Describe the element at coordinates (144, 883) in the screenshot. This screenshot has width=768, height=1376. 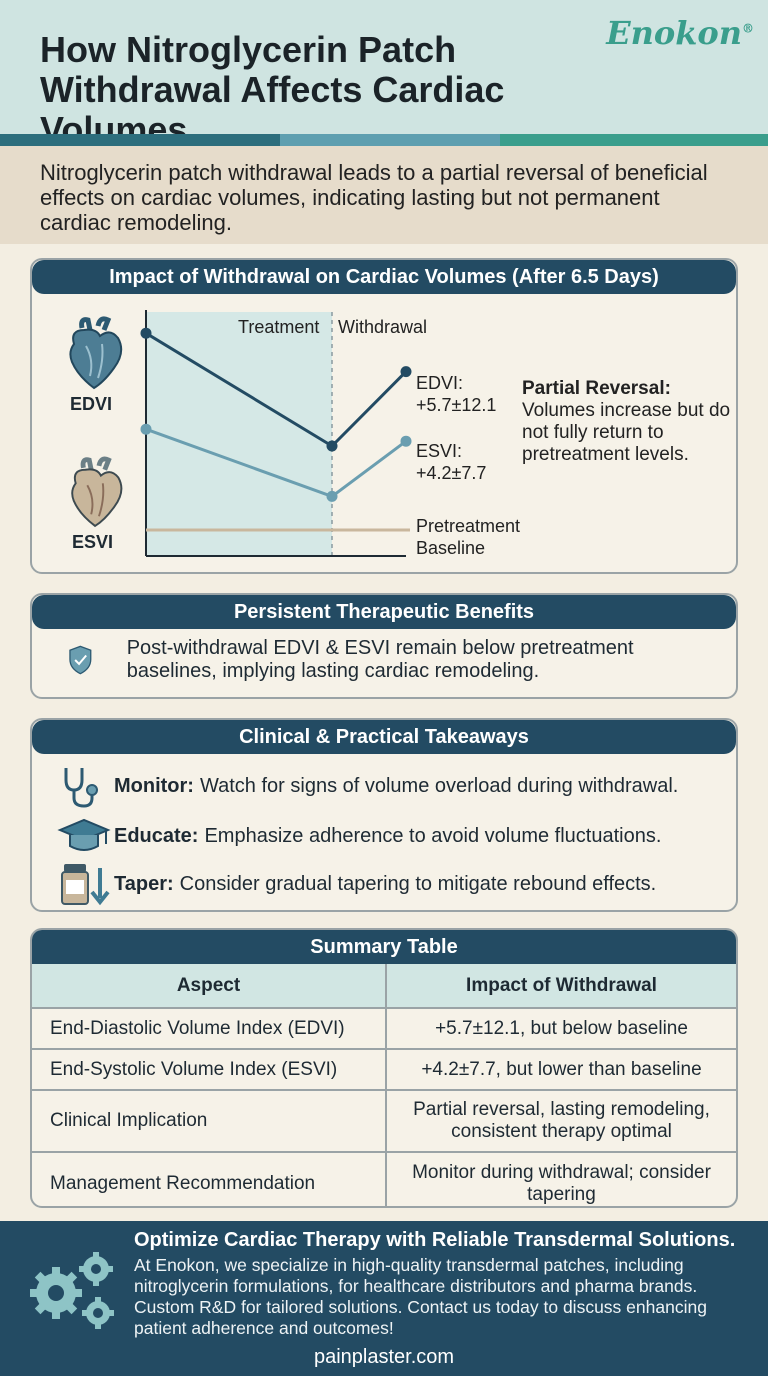
I see `takeaway-label: Taper:` at that location.